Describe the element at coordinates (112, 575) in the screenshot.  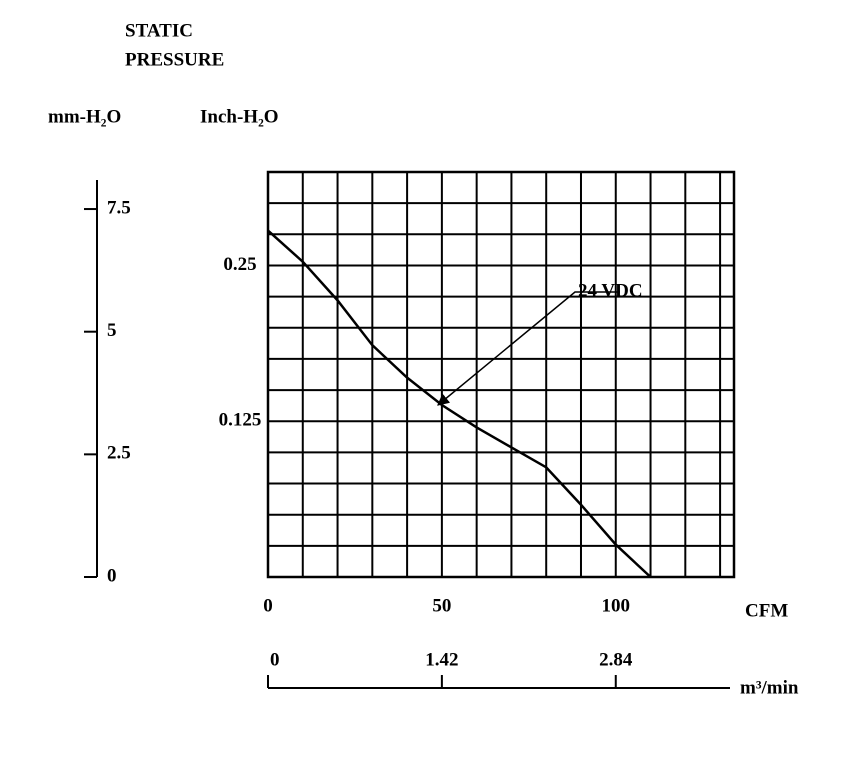
I see `y2-tick-label: 0` at that location.